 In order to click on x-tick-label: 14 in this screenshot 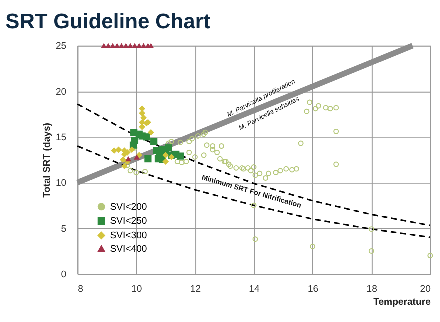, I will do `click(255, 289)`.